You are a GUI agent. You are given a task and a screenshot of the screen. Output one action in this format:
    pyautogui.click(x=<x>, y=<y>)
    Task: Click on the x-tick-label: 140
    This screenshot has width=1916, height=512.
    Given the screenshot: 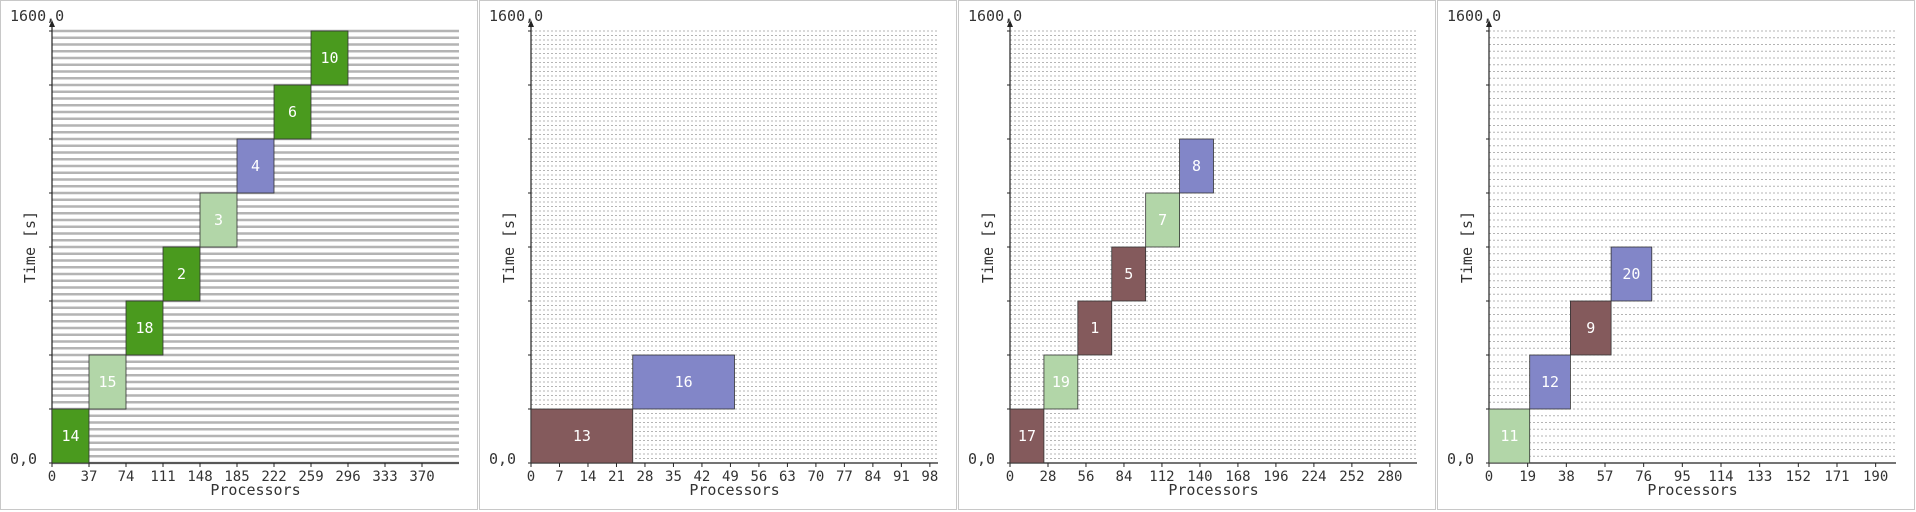 What is the action you would take?
    pyautogui.click(x=1199, y=477)
    